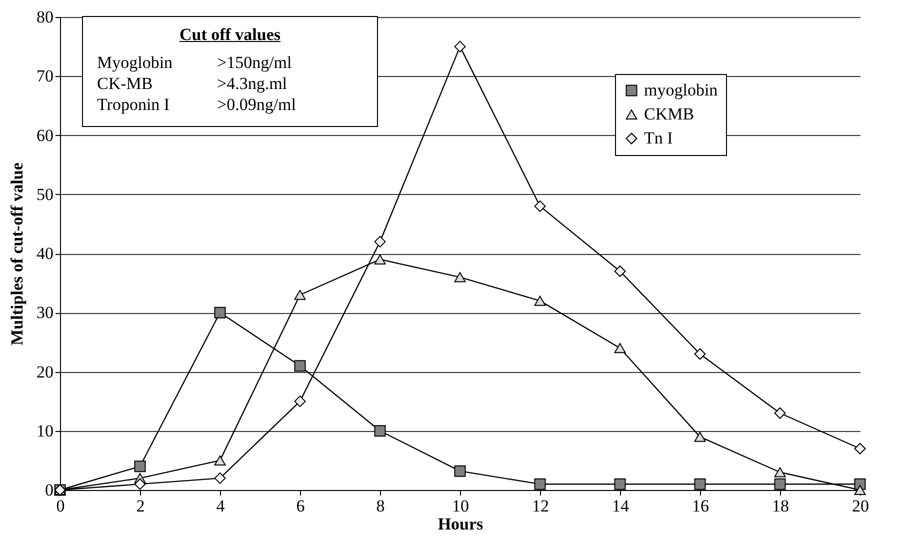 The image size is (903, 538). Describe the element at coordinates (461, 524) in the screenshot. I see `x-axis-title: Hours` at that location.